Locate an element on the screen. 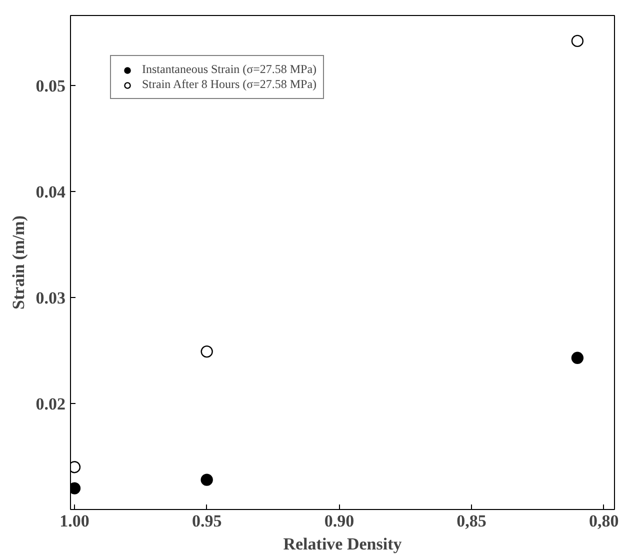 Image resolution: width=626 pixels, height=556 pixels. y-tick-label: 0.02 is located at coordinates (51, 404).